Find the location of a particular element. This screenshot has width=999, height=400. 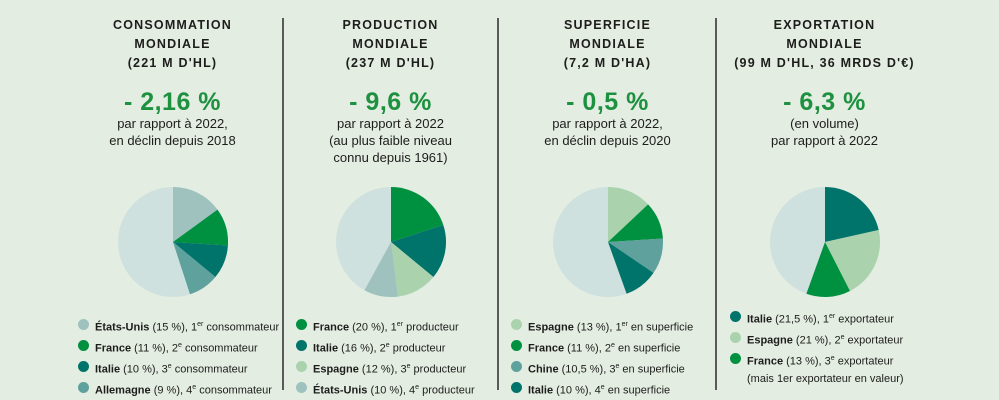

description-line: par rapport à 2022 is located at coordinates (824, 140).